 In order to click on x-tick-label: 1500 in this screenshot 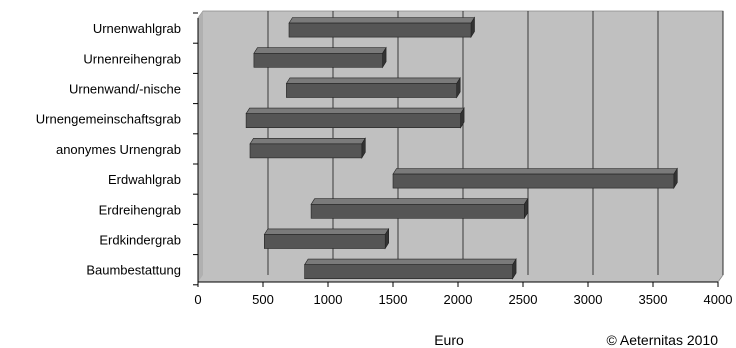, I will do `click(393, 299)`.